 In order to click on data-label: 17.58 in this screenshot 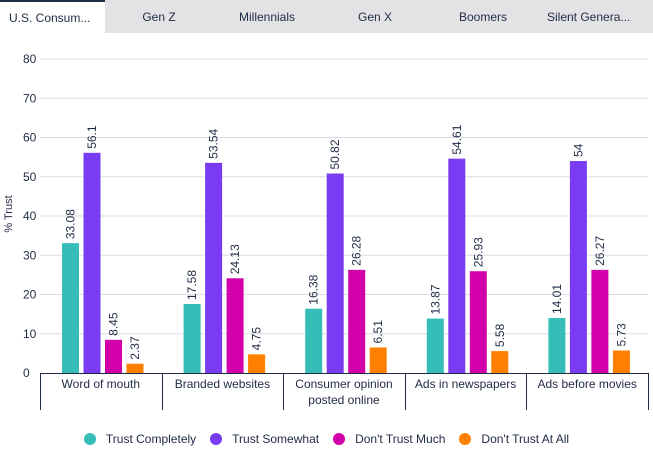, I will do `click(192, 285)`.